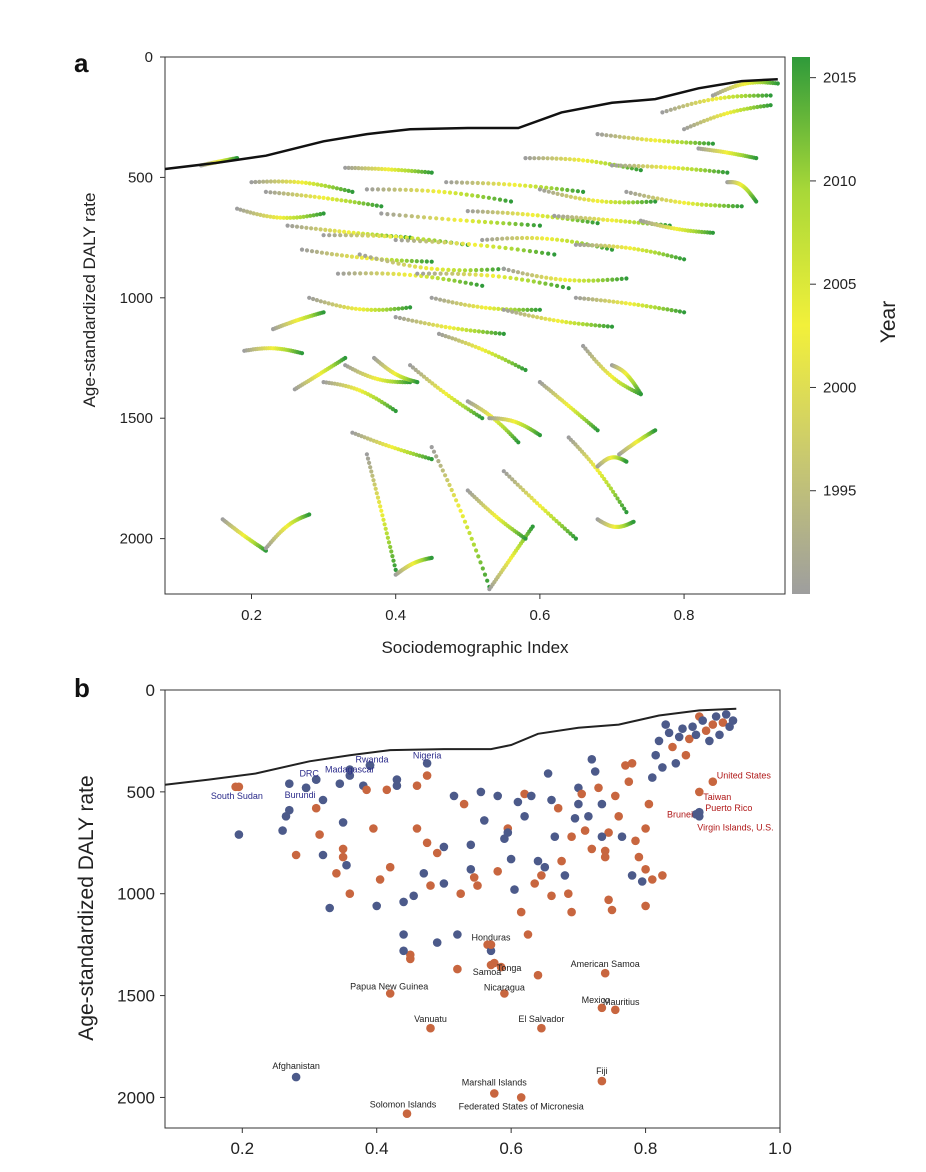 The image size is (926, 1172). Describe the element at coordinates (471, 124) in the screenshot. I see `panel-a-frontier-line` at that location.